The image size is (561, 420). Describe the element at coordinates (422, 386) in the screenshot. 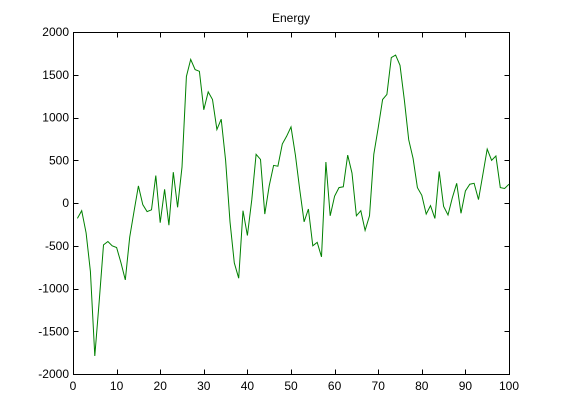

I see `x-tick-label: 80` at that location.